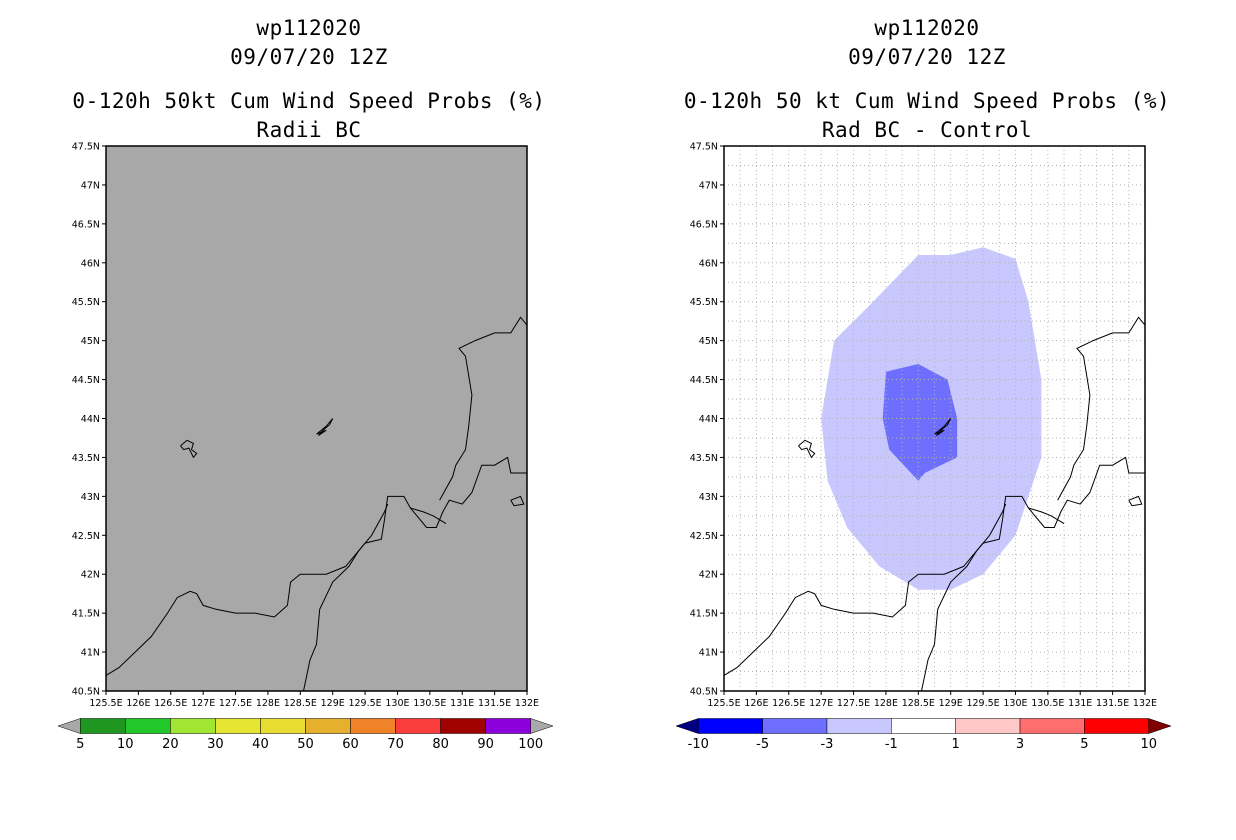 This screenshot has height=840, width=1236. Describe the element at coordinates (429, 703) in the screenshot. I see `x-tick-label: 130.5E` at that location.